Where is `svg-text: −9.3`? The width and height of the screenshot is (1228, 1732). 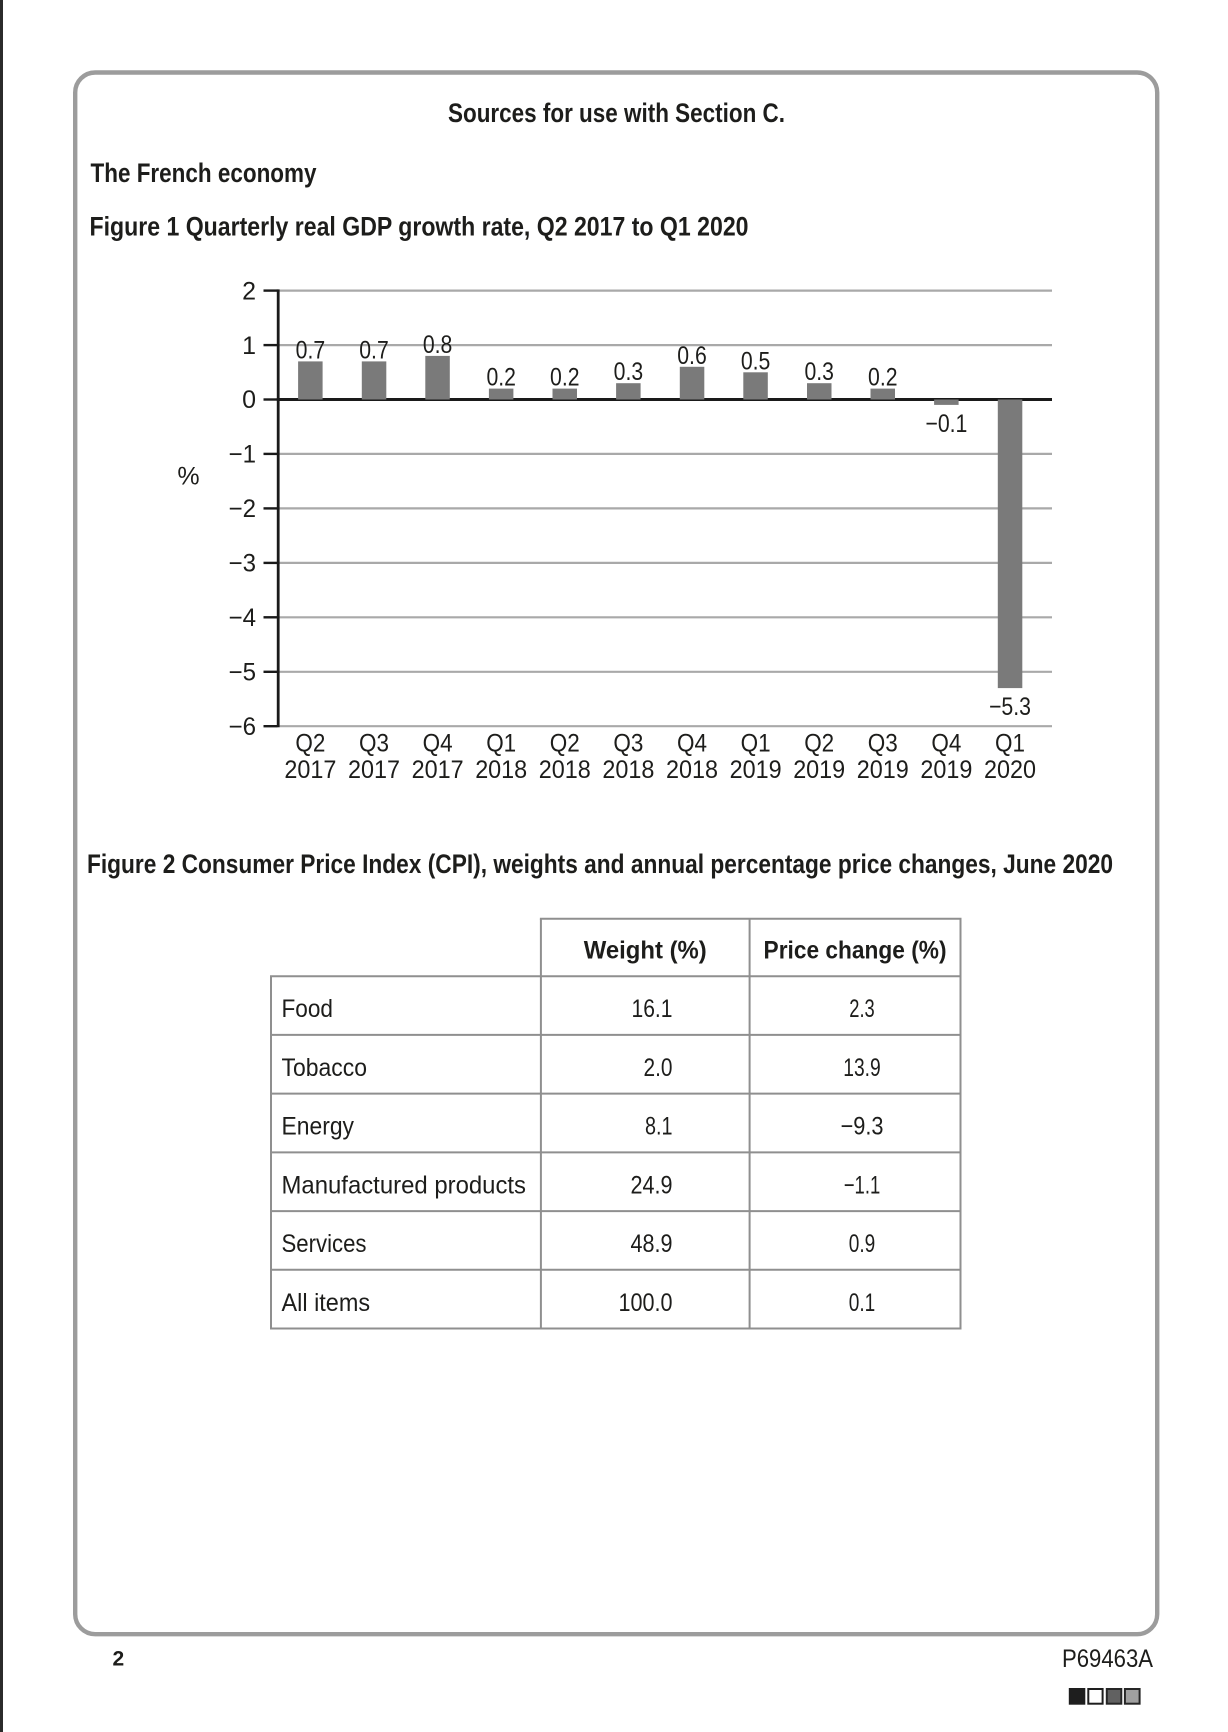 svg-text: −9.3 is located at coordinates (862, 1127).